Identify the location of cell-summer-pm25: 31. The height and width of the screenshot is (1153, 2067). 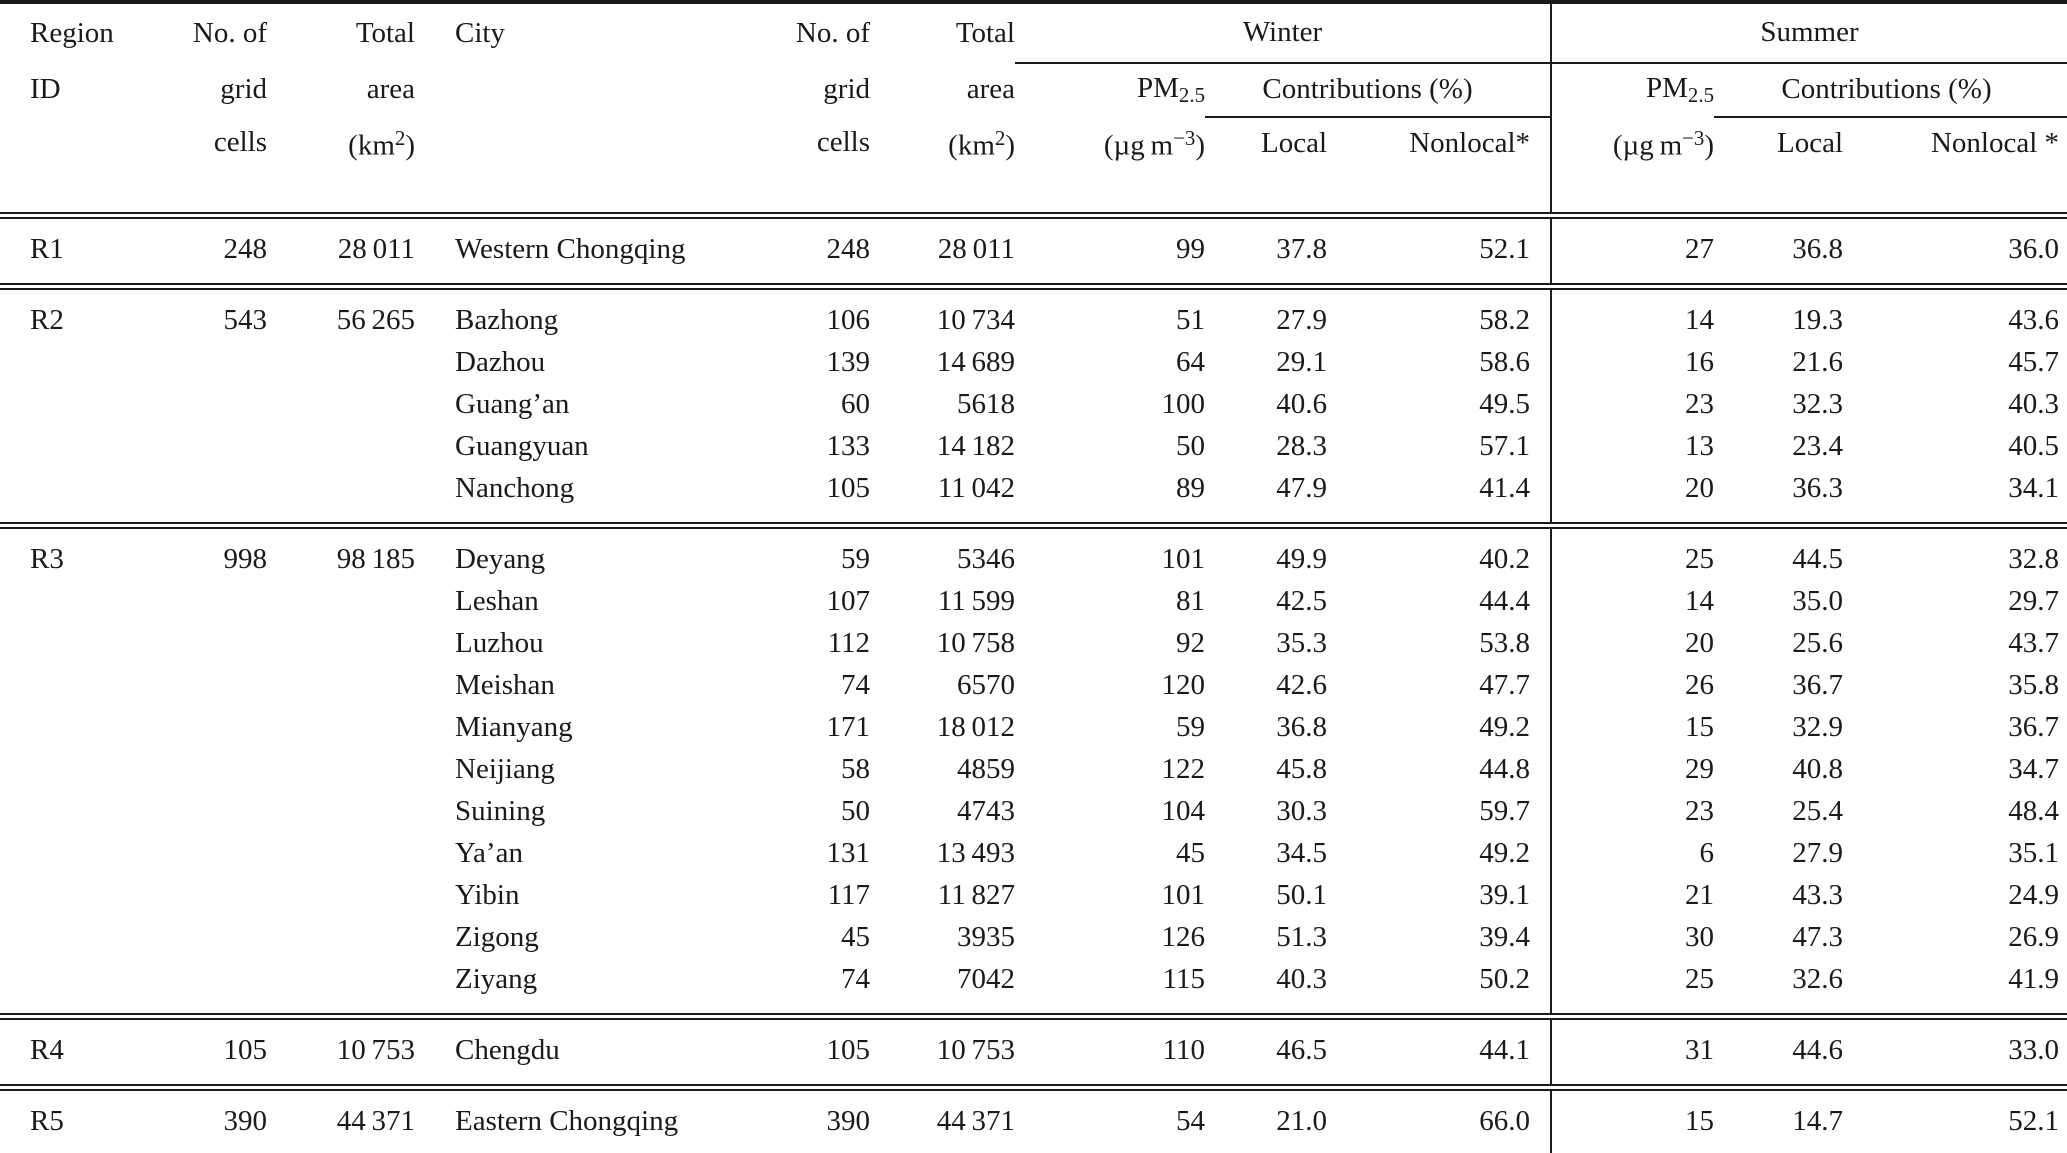
(1632, 1050).